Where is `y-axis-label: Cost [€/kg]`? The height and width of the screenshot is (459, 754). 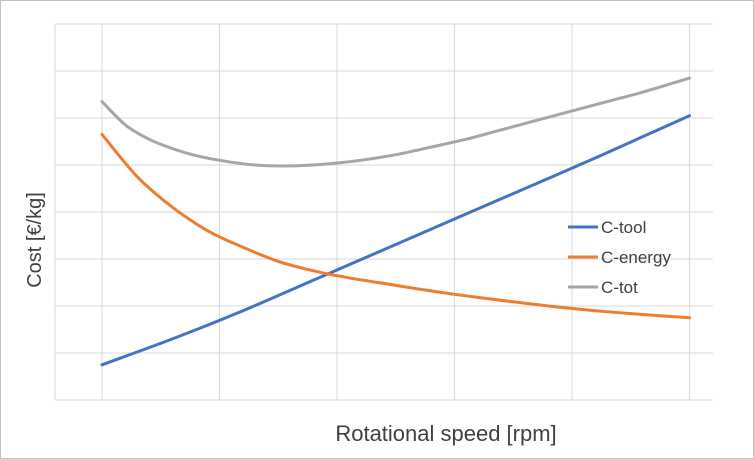 y-axis-label: Cost [€/kg] is located at coordinates (35, 240).